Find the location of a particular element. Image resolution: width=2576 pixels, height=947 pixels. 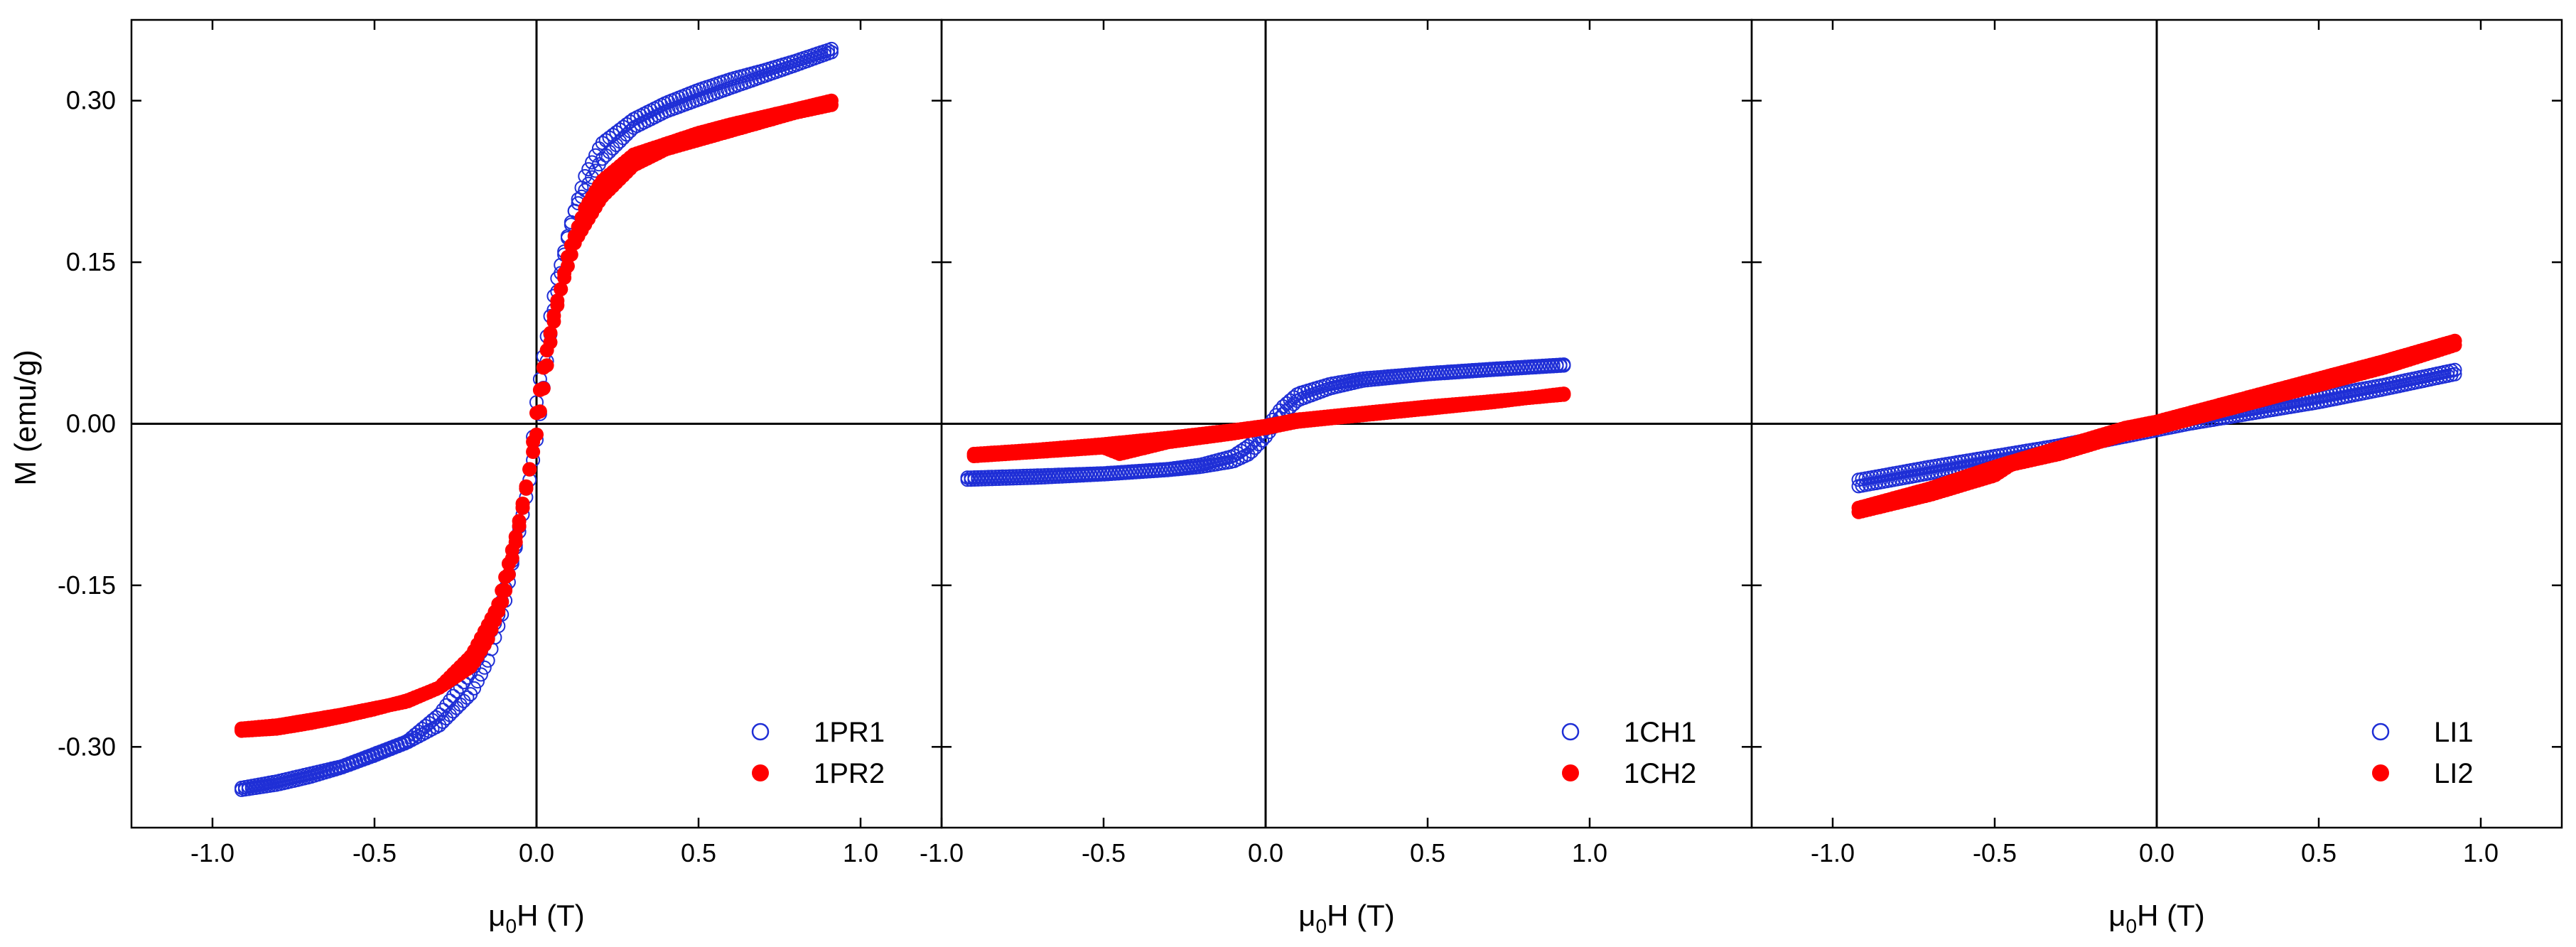

y-tick-label: 0.30 is located at coordinates (91, 100).